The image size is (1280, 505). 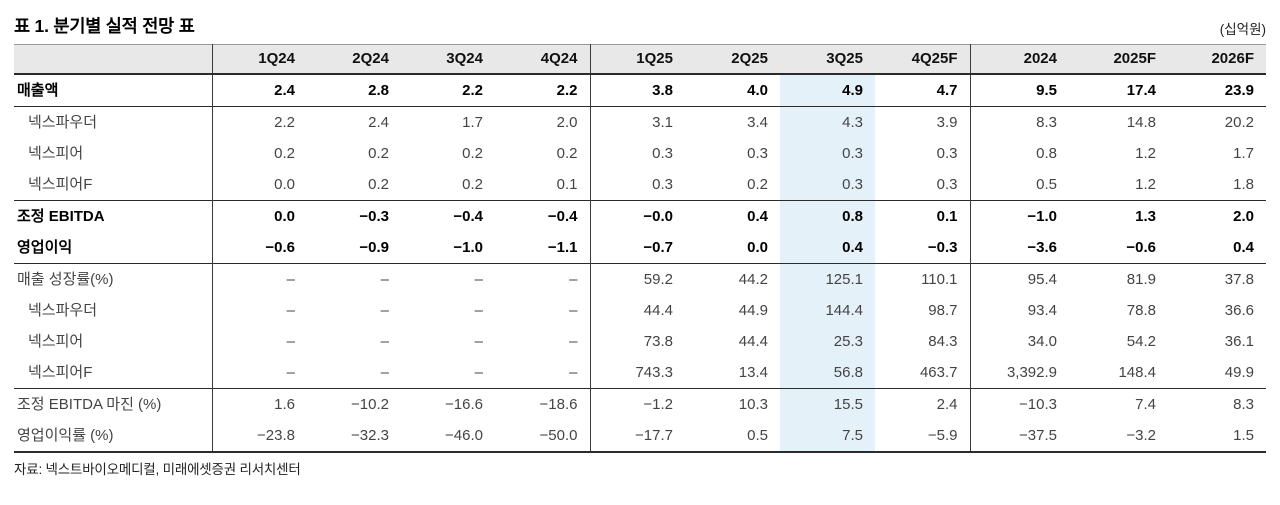 What do you see at coordinates (827, 279) in the screenshot?
I see `table-cell: 125.1` at bounding box center [827, 279].